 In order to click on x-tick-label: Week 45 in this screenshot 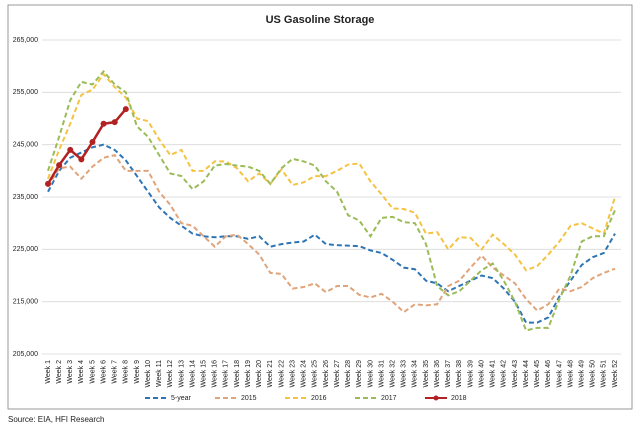, I will do `click(537, 374)`.